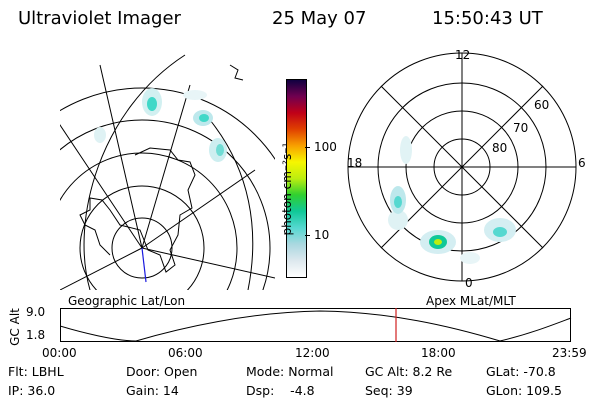 This screenshot has width=600, height=400. What do you see at coordinates (144, 265) in the screenshot?
I see `spacecraft-track` at bounding box center [144, 265].